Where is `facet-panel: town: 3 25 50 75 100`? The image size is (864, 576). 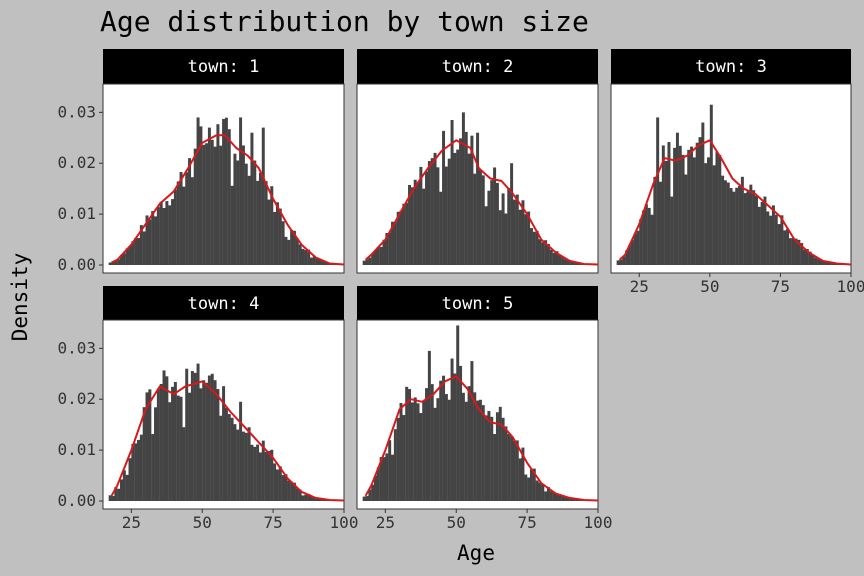
facet-panel: town: 3 25 50 75 100 is located at coordinates (737, 172).